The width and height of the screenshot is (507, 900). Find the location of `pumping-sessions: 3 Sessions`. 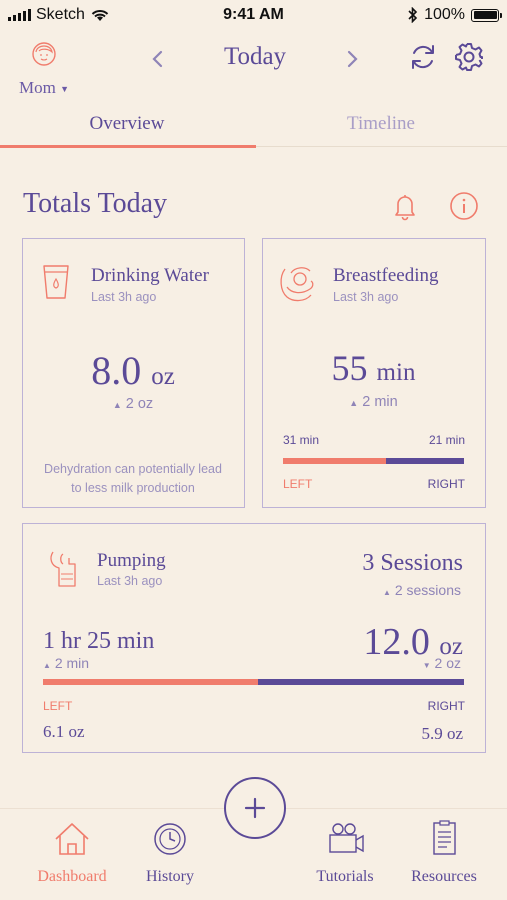

pumping-sessions: 3 Sessions is located at coordinates (412, 563).